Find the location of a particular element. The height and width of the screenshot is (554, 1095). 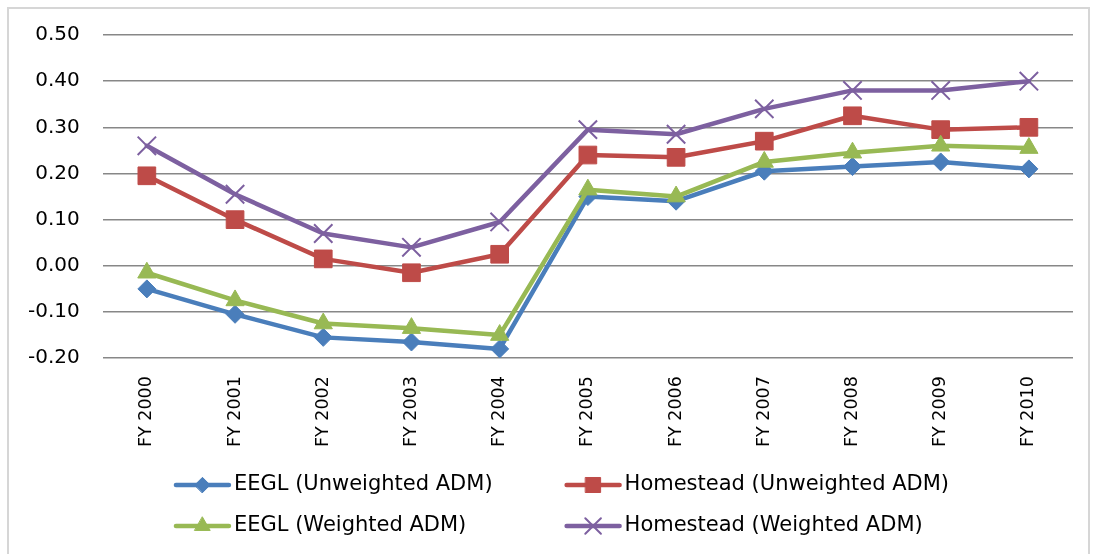

y-tick-label: 0.50 is located at coordinates (57, 33).